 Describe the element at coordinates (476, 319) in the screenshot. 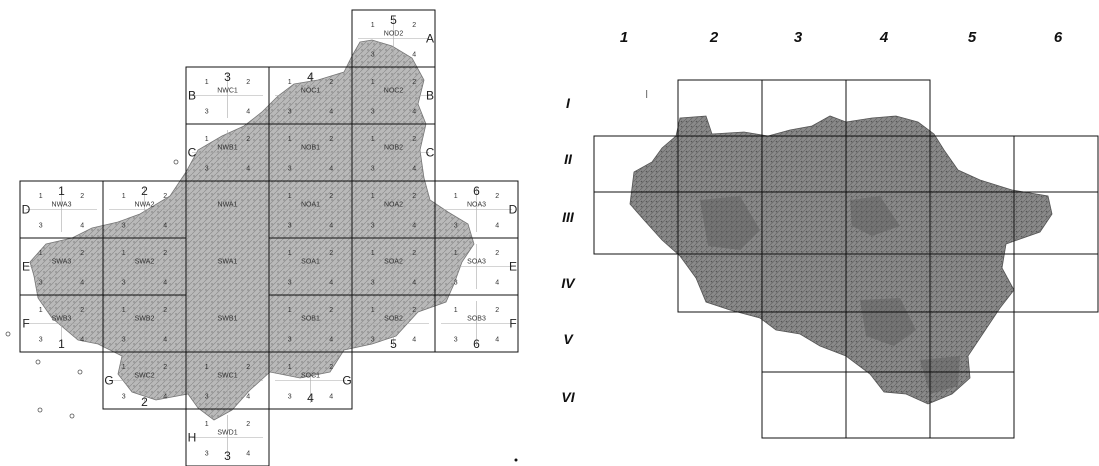

I see `sheet-label: SOB3` at that location.